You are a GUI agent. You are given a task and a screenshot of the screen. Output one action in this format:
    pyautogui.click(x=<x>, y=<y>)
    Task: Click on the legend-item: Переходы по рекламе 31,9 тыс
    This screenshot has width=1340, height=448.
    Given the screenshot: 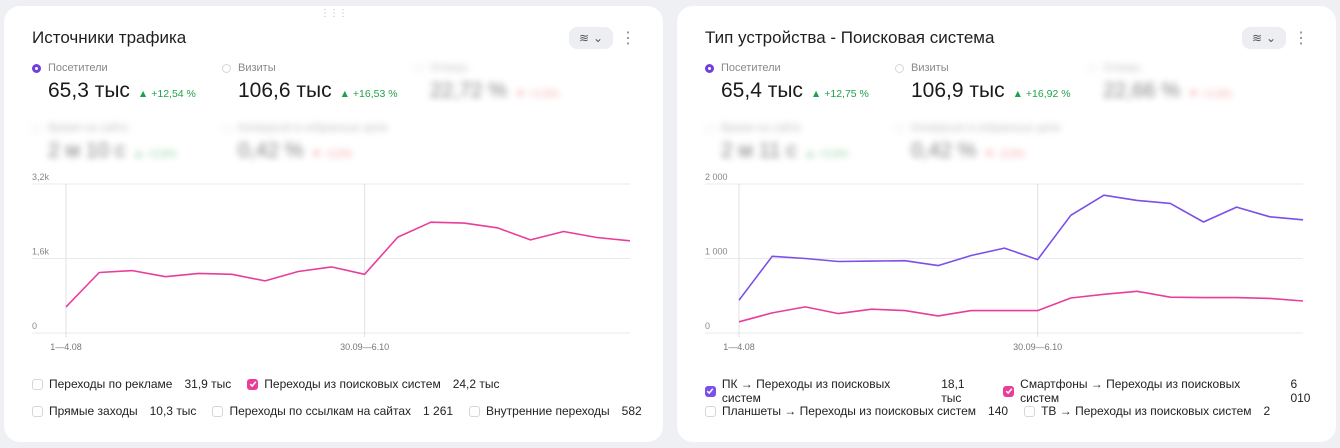 What is the action you would take?
    pyautogui.click(x=131, y=384)
    